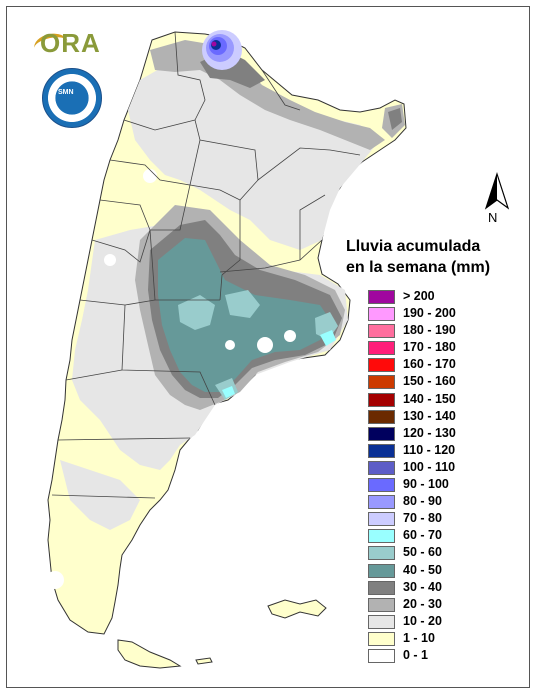  Describe the element at coordinates (429, 398) in the screenshot. I see `legend-label: 140 - 150` at that location.